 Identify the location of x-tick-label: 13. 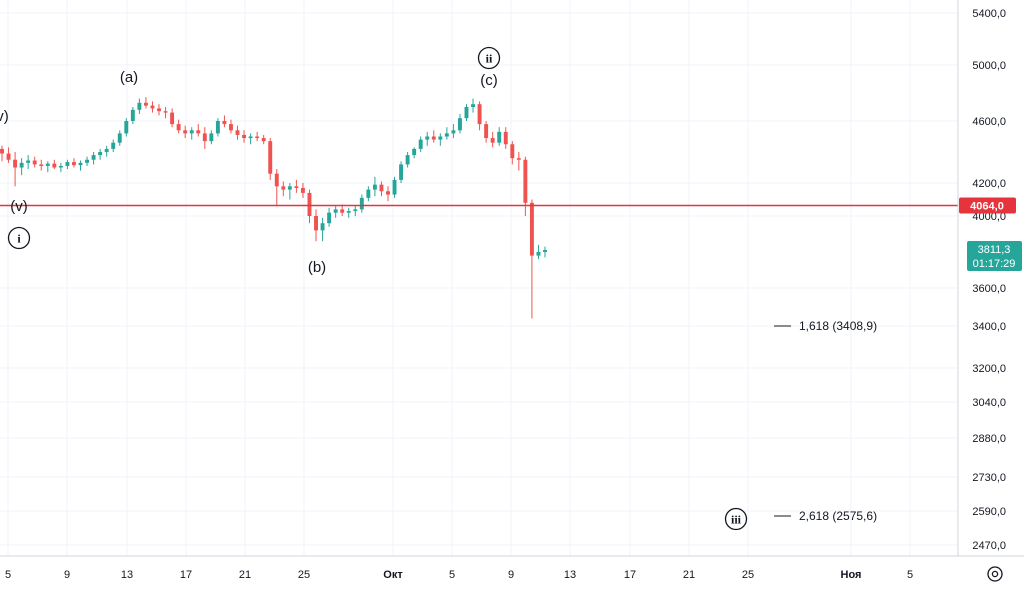
(127, 575).